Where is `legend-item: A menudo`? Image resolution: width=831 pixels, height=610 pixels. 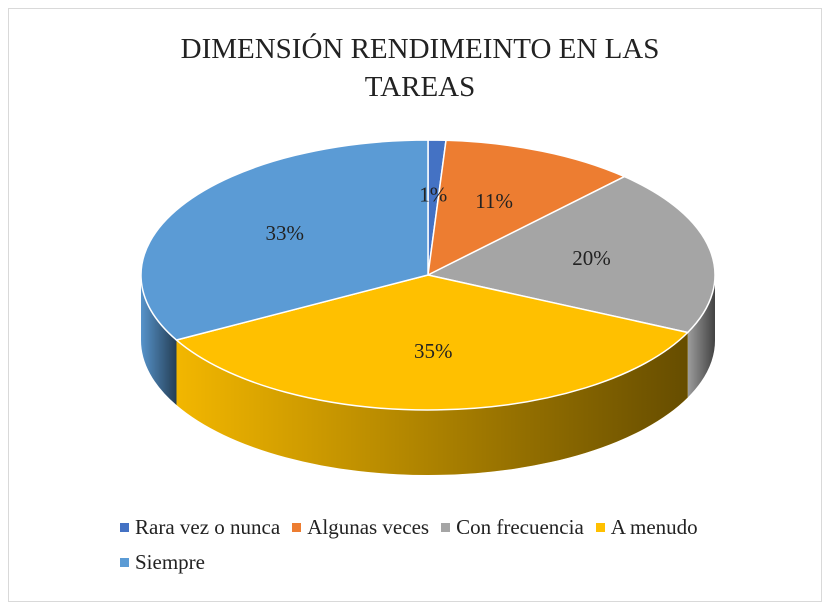 legend-item: A menudo is located at coordinates (646, 527).